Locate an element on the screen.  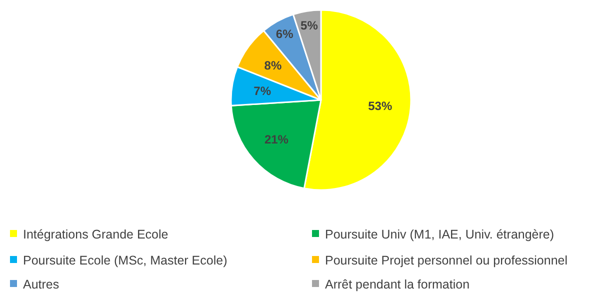
legend-label: Poursuite Ecole (MSc, Master Ecole) is located at coordinates (125, 260).